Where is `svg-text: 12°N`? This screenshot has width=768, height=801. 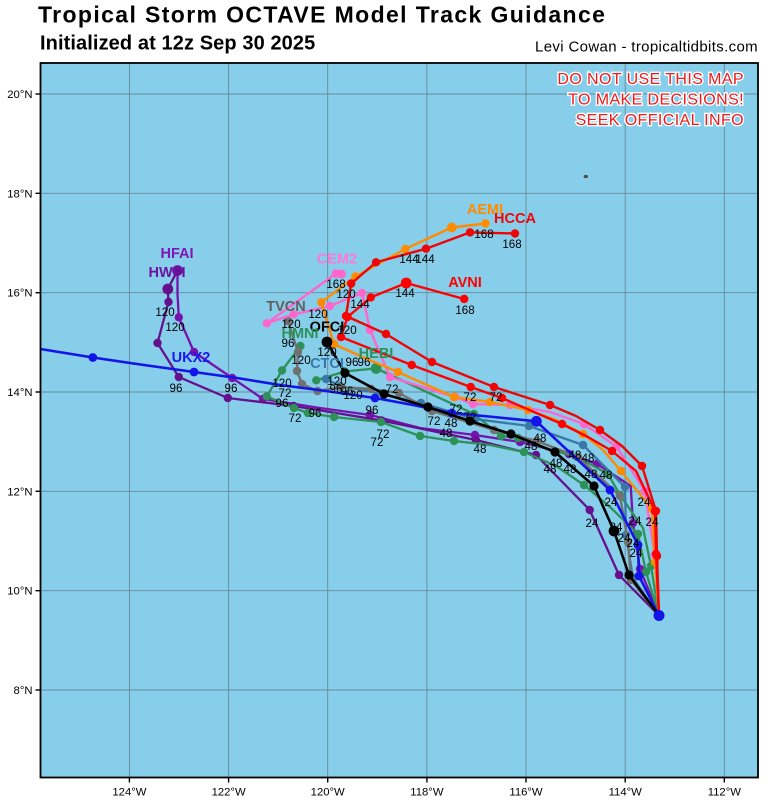 svg-text: 12°N is located at coordinates (19, 492).